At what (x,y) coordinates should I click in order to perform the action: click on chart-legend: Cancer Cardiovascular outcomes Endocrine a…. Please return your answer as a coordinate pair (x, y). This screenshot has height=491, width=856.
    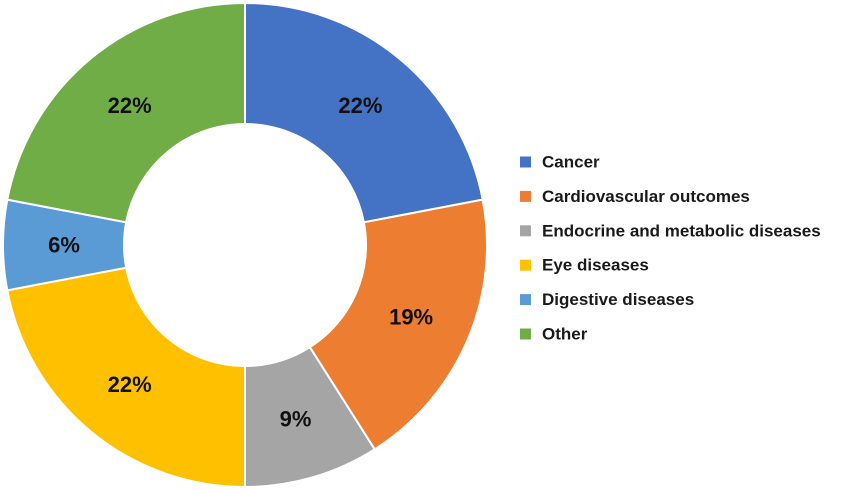
    Looking at the image, I should click on (670, 248).